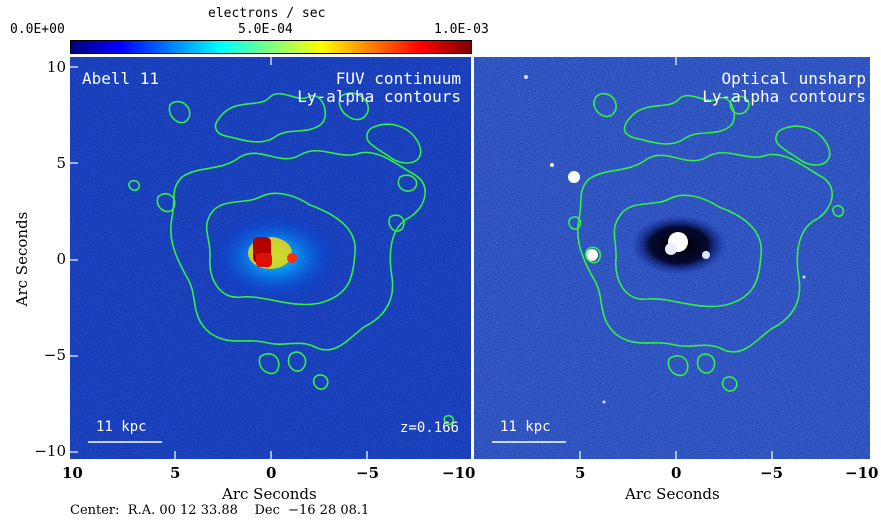 The image size is (881, 520). Describe the element at coordinates (862, 473) in the screenshot. I see `x-tick-right-neg10: −10` at that location.